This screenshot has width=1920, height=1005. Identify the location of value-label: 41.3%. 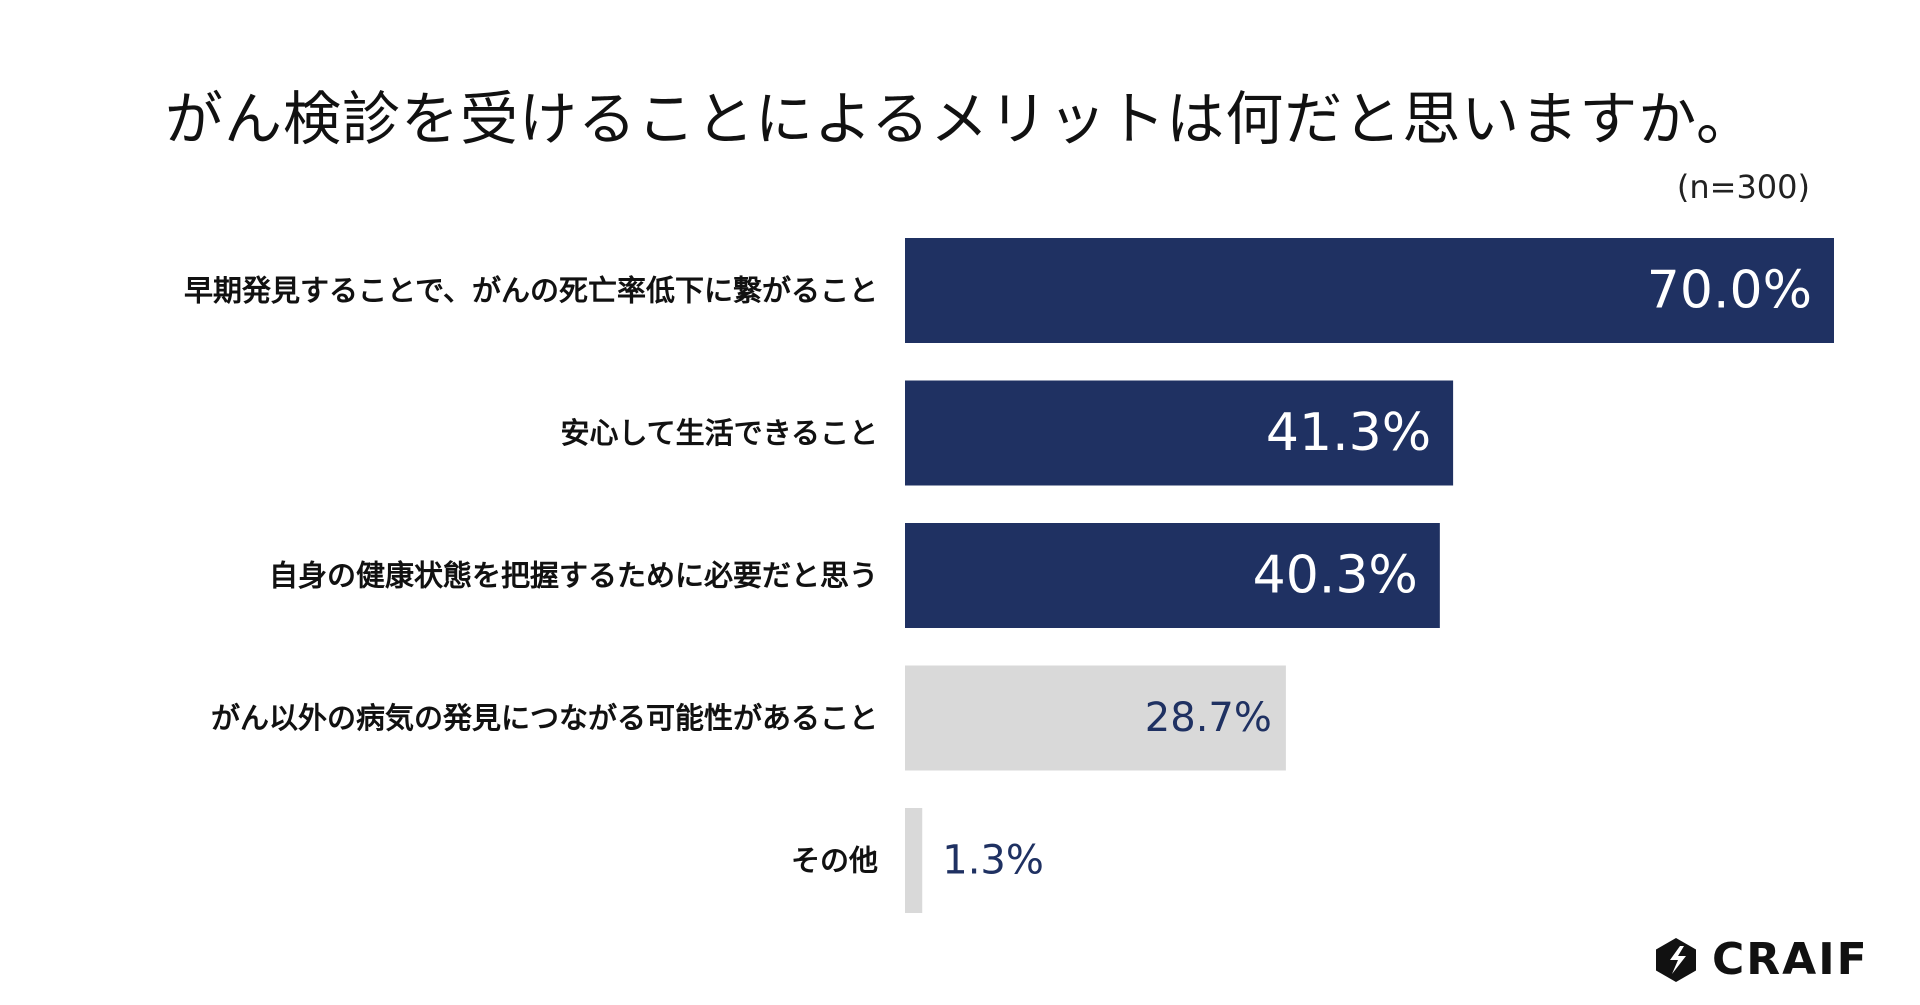
(1348, 433).